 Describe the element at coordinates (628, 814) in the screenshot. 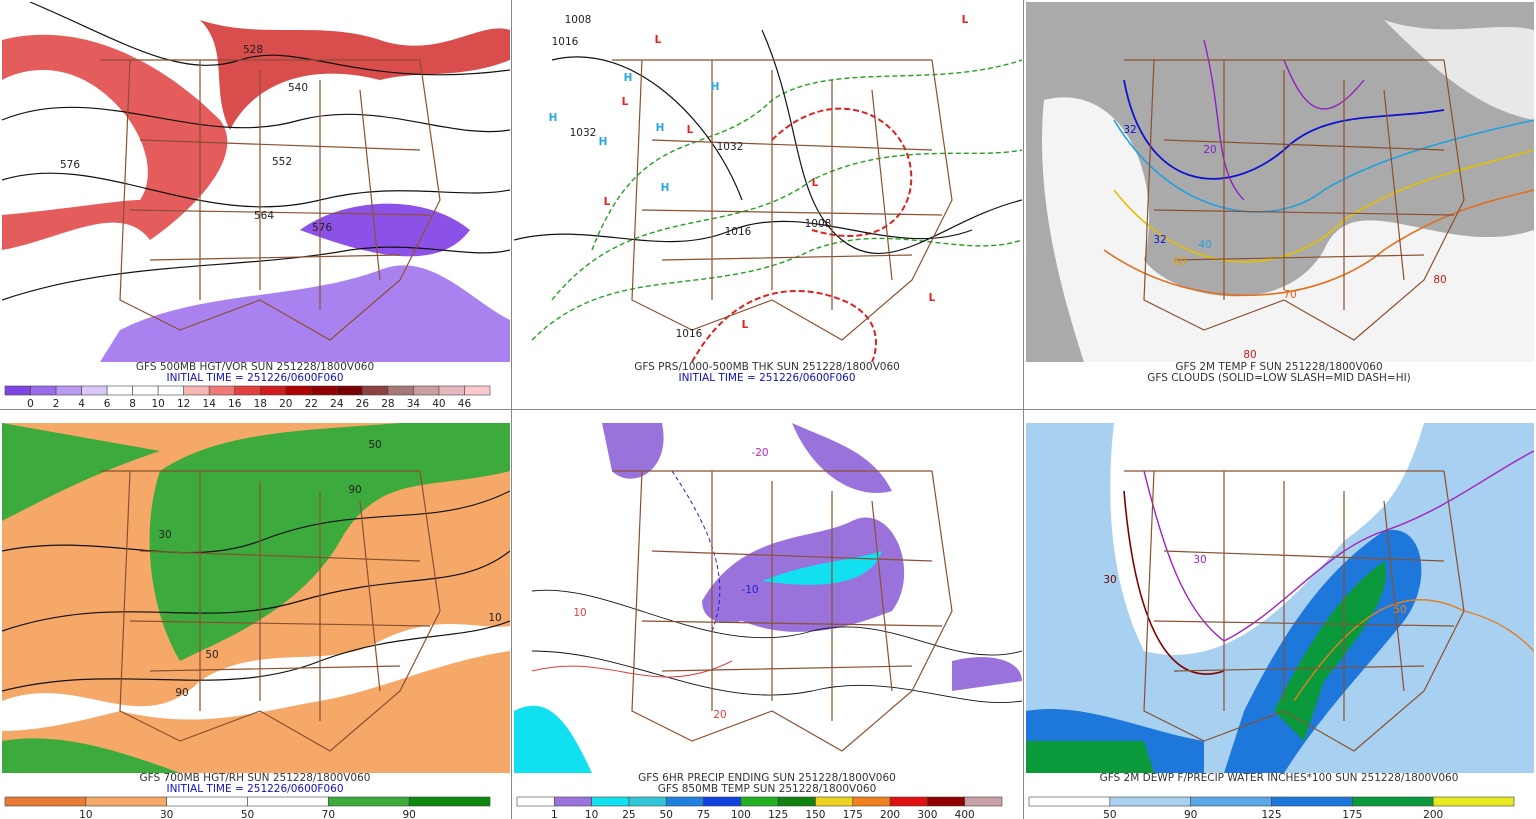

I see `colorbar-label: 25` at that location.